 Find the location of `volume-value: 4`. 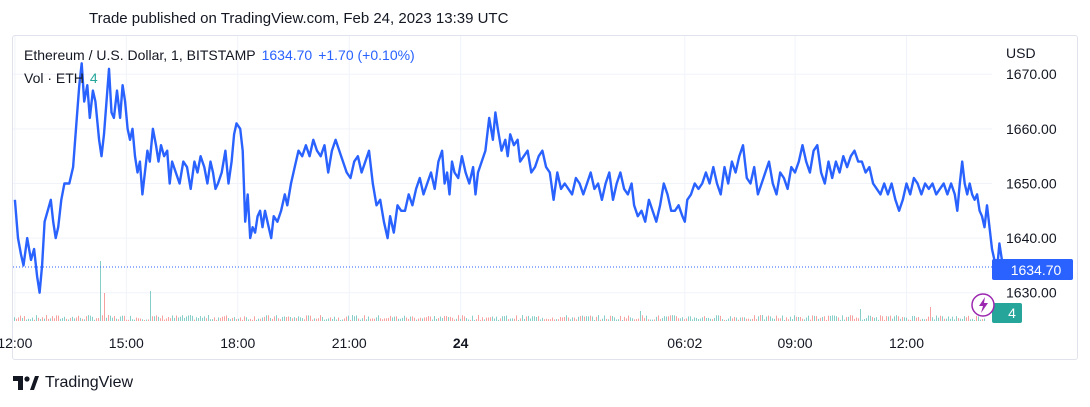

volume-value: 4 is located at coordinates (93, 78).